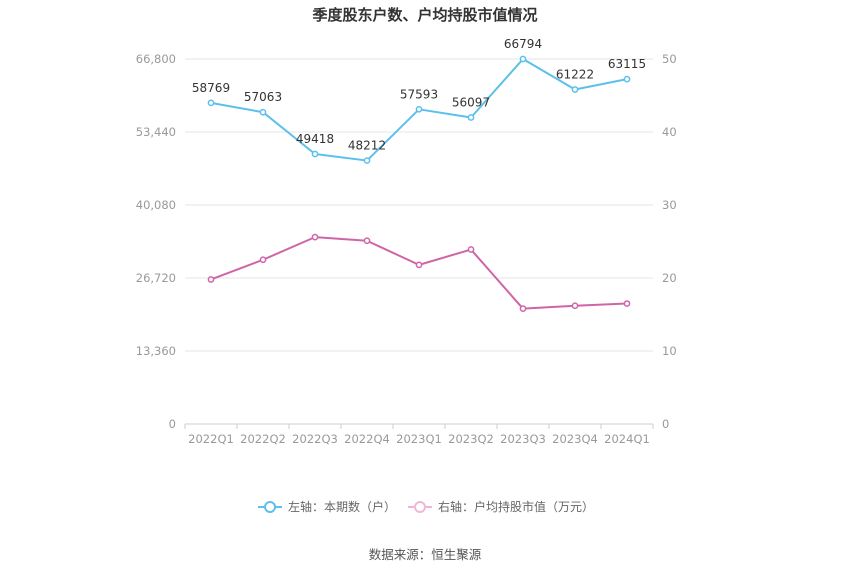  What do you see at coordinates (156, 278) in the screenshot?
I see `left-tick-label: 26,720` at bounding box center [156, 278].